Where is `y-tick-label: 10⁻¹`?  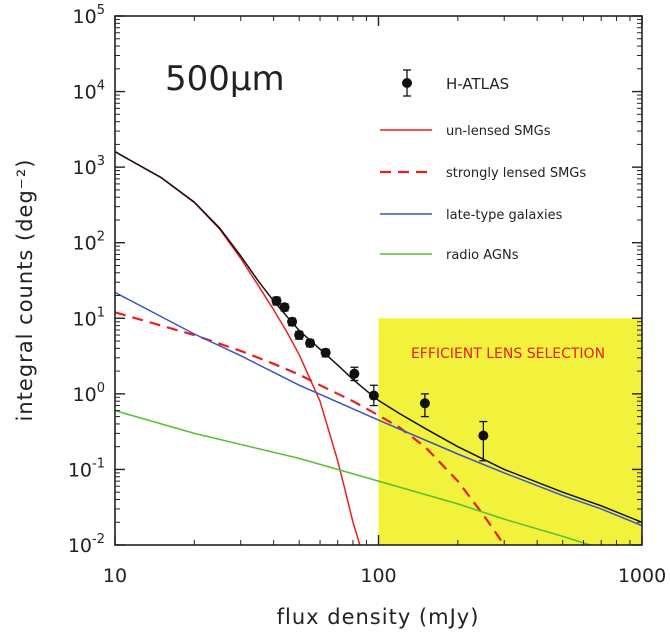 y-tick-label: 10⁻¹ is located at coordinates (86, 468).